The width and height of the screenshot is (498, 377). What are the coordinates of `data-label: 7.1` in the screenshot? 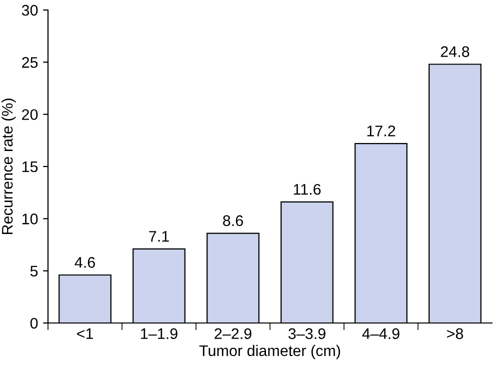 It's located at (159, 236).